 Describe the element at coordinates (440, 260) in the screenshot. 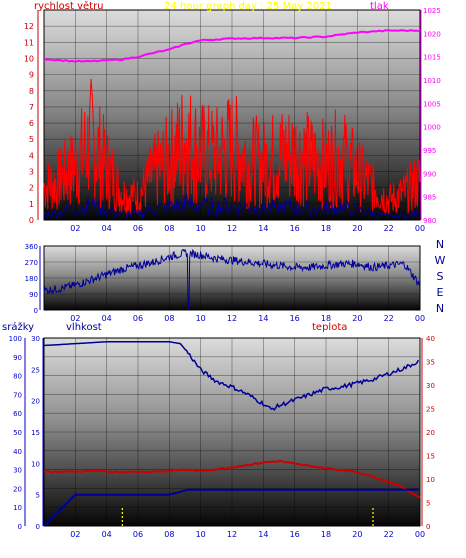

I see `compass-label: W` at that location.